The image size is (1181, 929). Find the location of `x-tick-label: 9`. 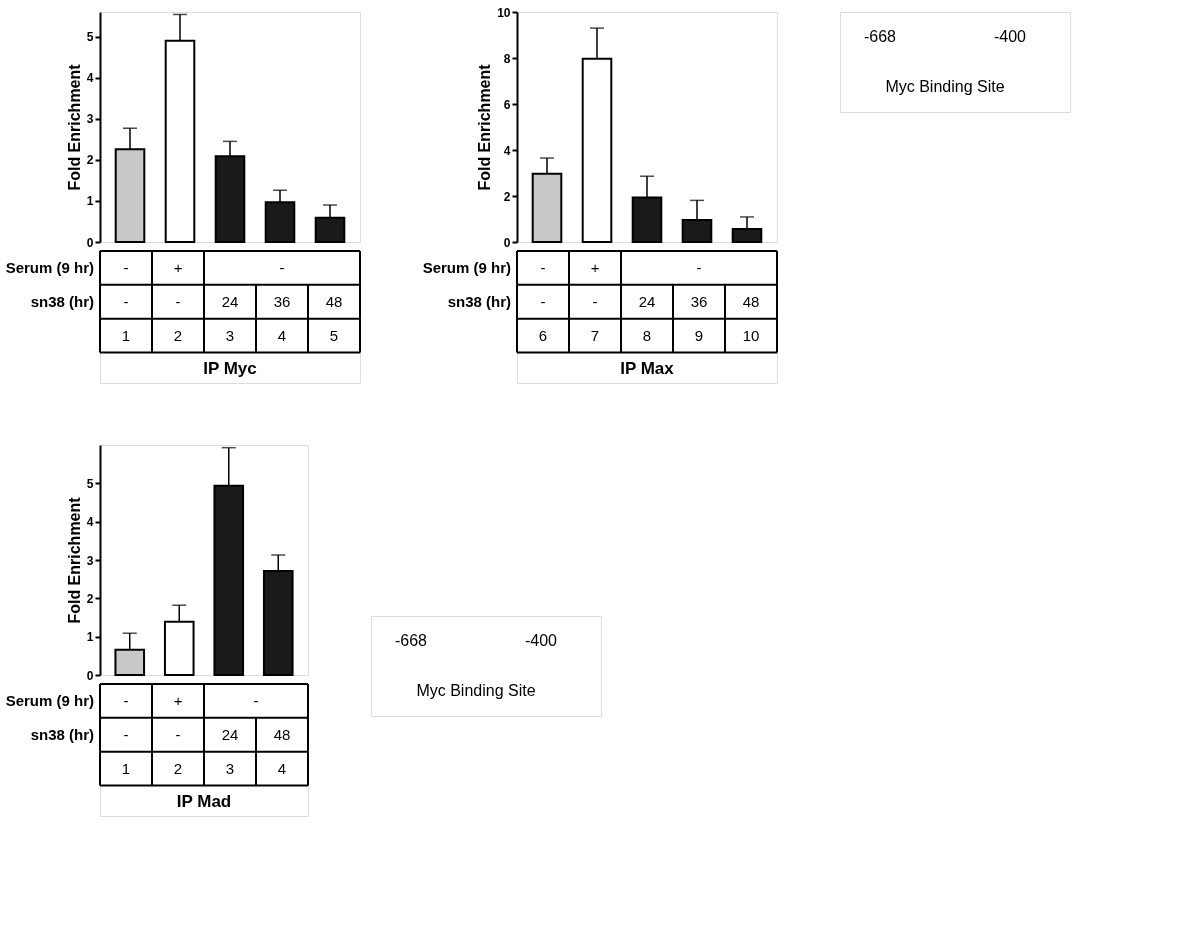

x-tick-label: 9 is located at coordinates (699, 335).